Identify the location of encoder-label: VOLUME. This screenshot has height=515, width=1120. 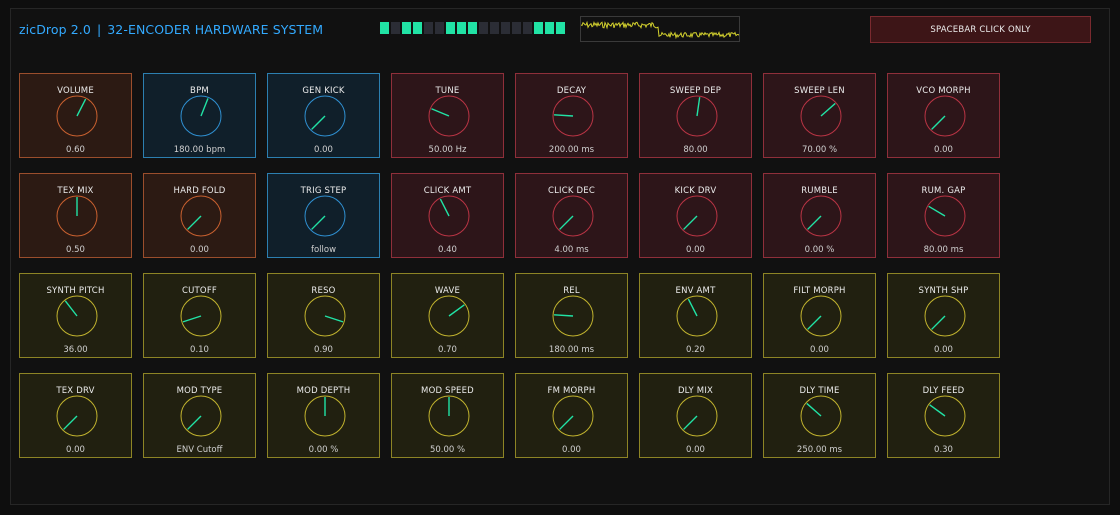
(75, 91).